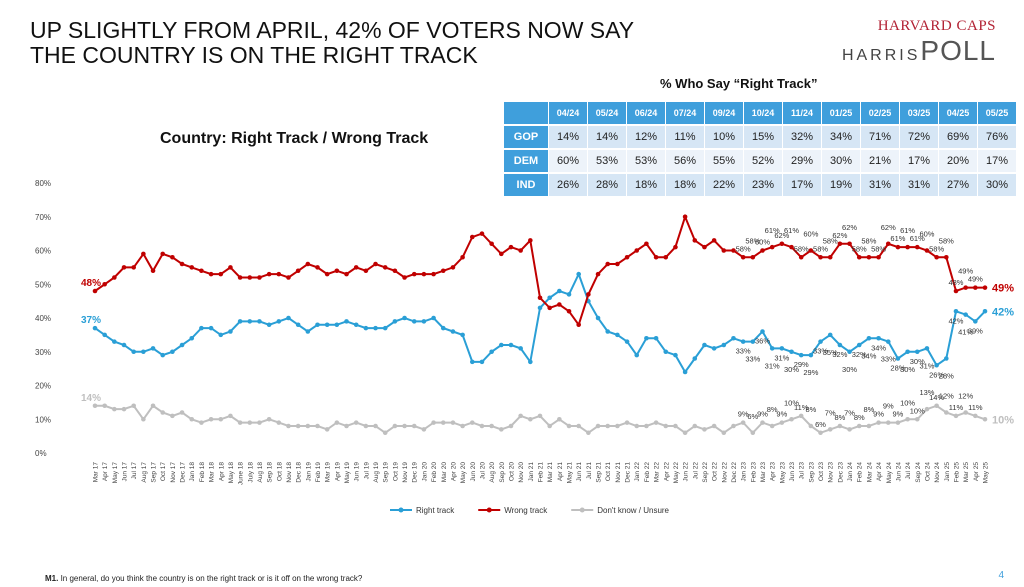 The width and height of the screenshot is (1024, 587). What do you see at coordinates (841, 161) in the screenshot?
I see `table-cell: 30%` at bounding box center [841, 161].